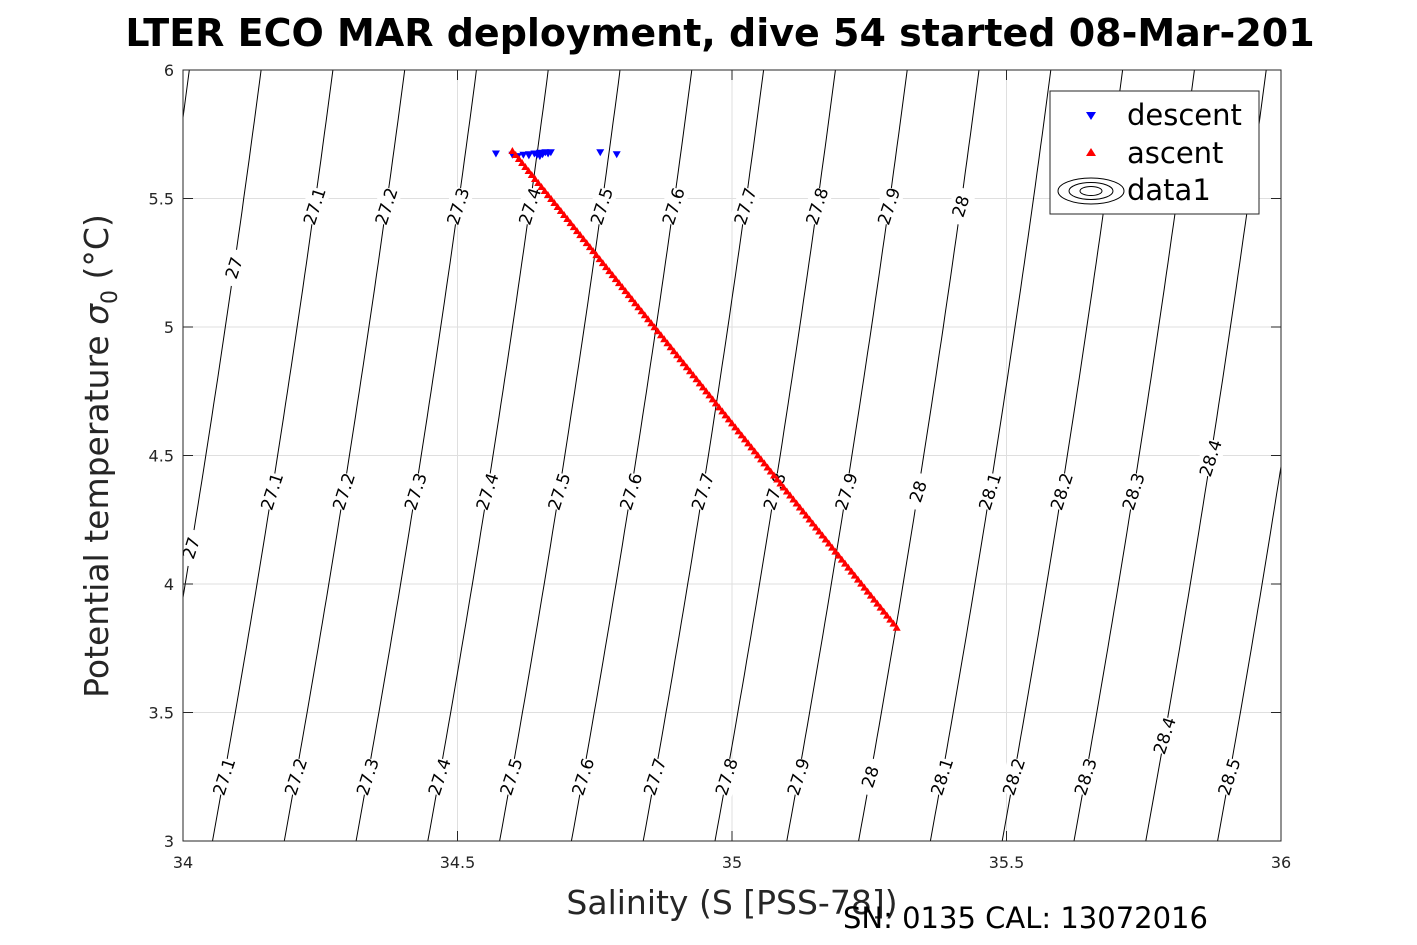 The width and height of the screenshot is (1417, 945). I want to click on y-tick-label: 3.5, so click(161, 713).